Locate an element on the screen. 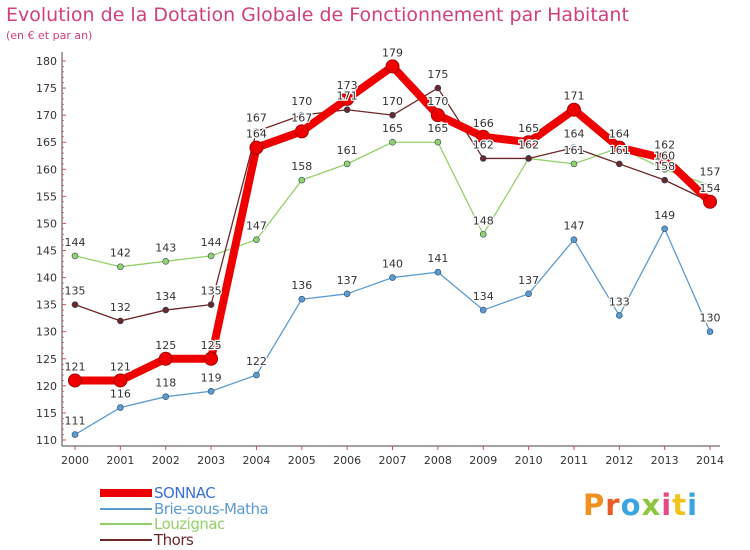 The width and height of the screenshot is (750, 550). x-tick-label: 2000 is located at coordinates (75, 460).